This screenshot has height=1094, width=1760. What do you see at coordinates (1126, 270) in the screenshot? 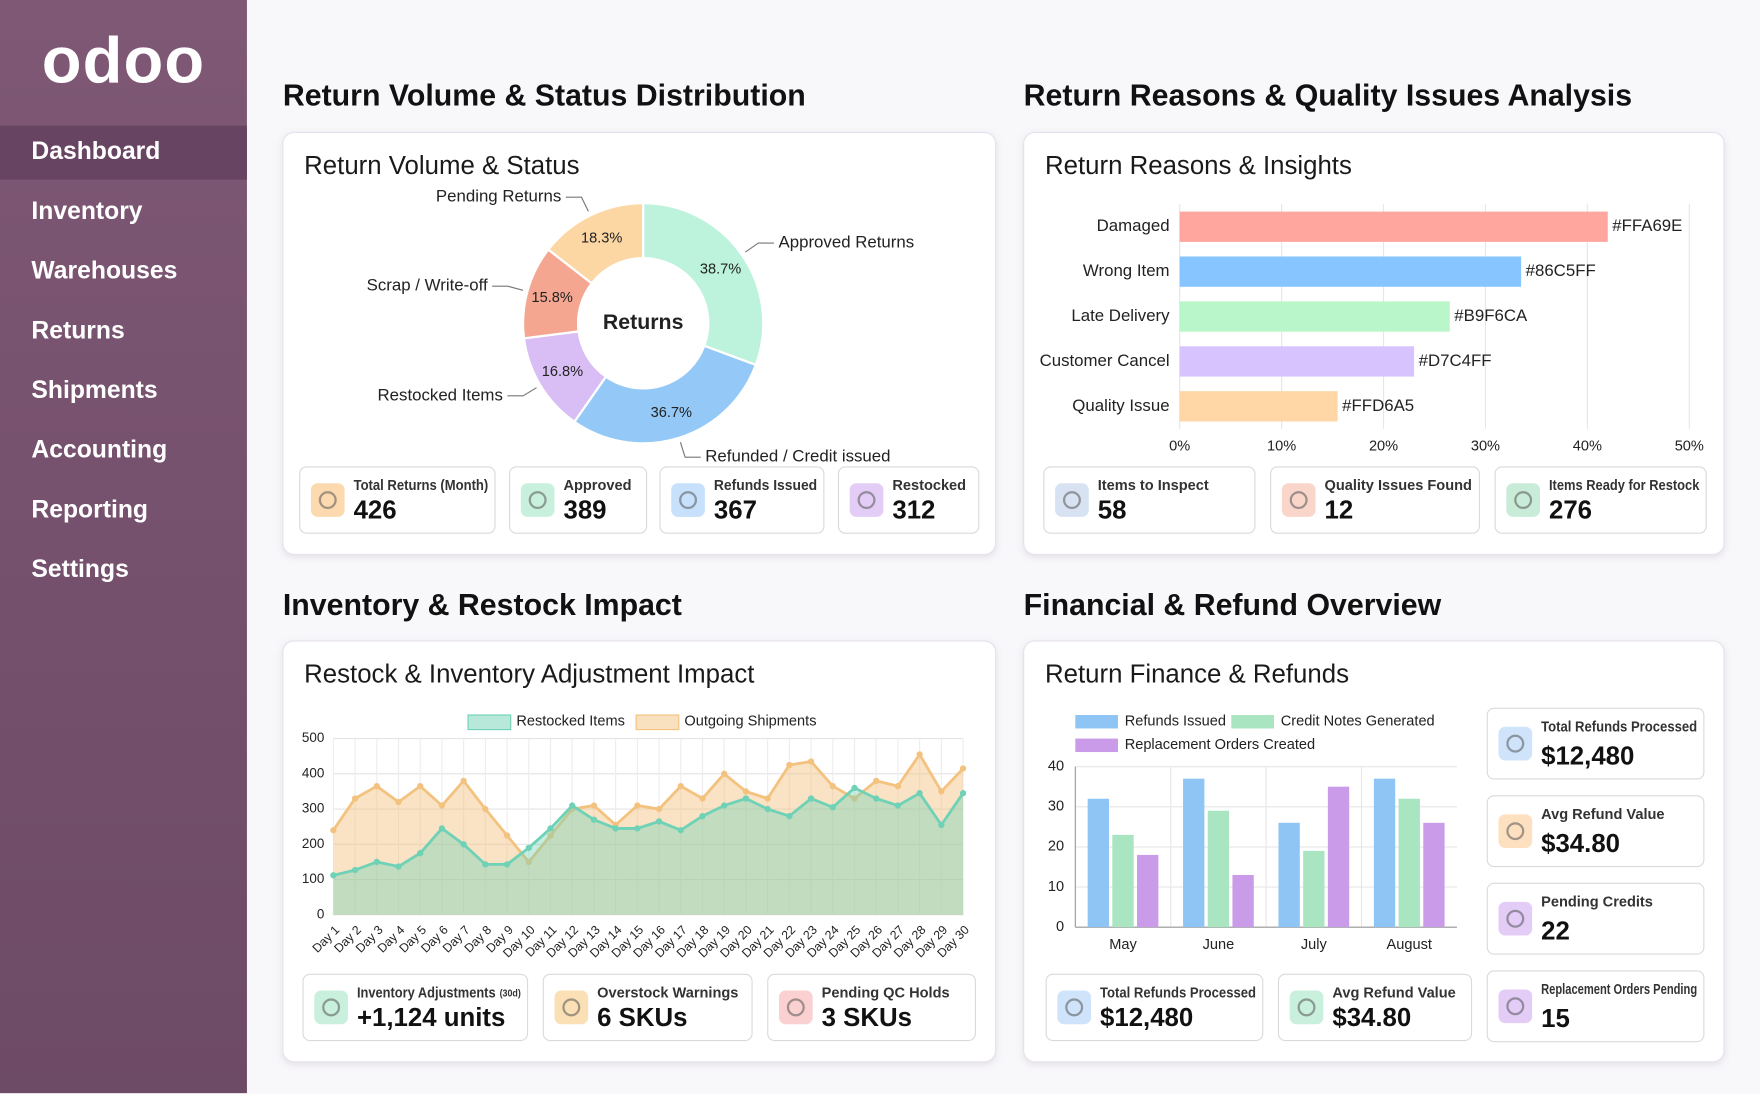
I see `y-category-label: Wrong Item` at bounding box center [1126, 270].